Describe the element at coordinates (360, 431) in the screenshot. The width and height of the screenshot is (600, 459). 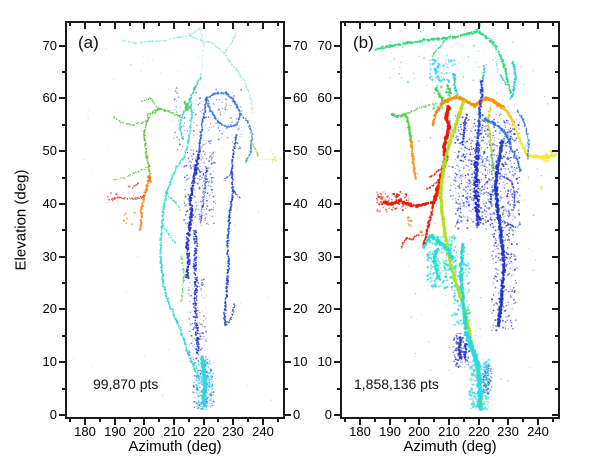
I see `x-tick-label: 180` at that location.